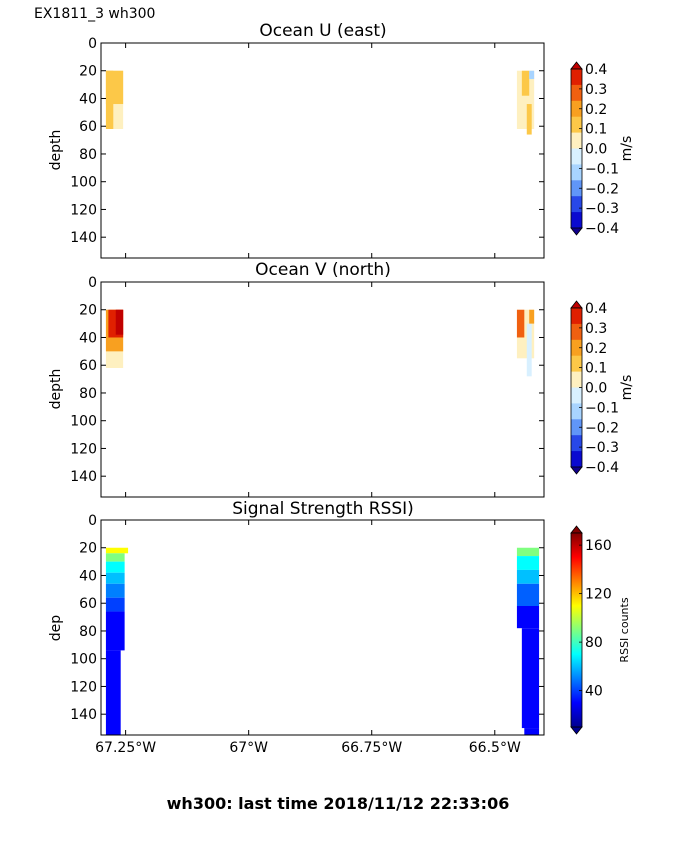 The image size is (675, 855). I want to click on x-tick-label: 67.25°W, so click(125, 748).